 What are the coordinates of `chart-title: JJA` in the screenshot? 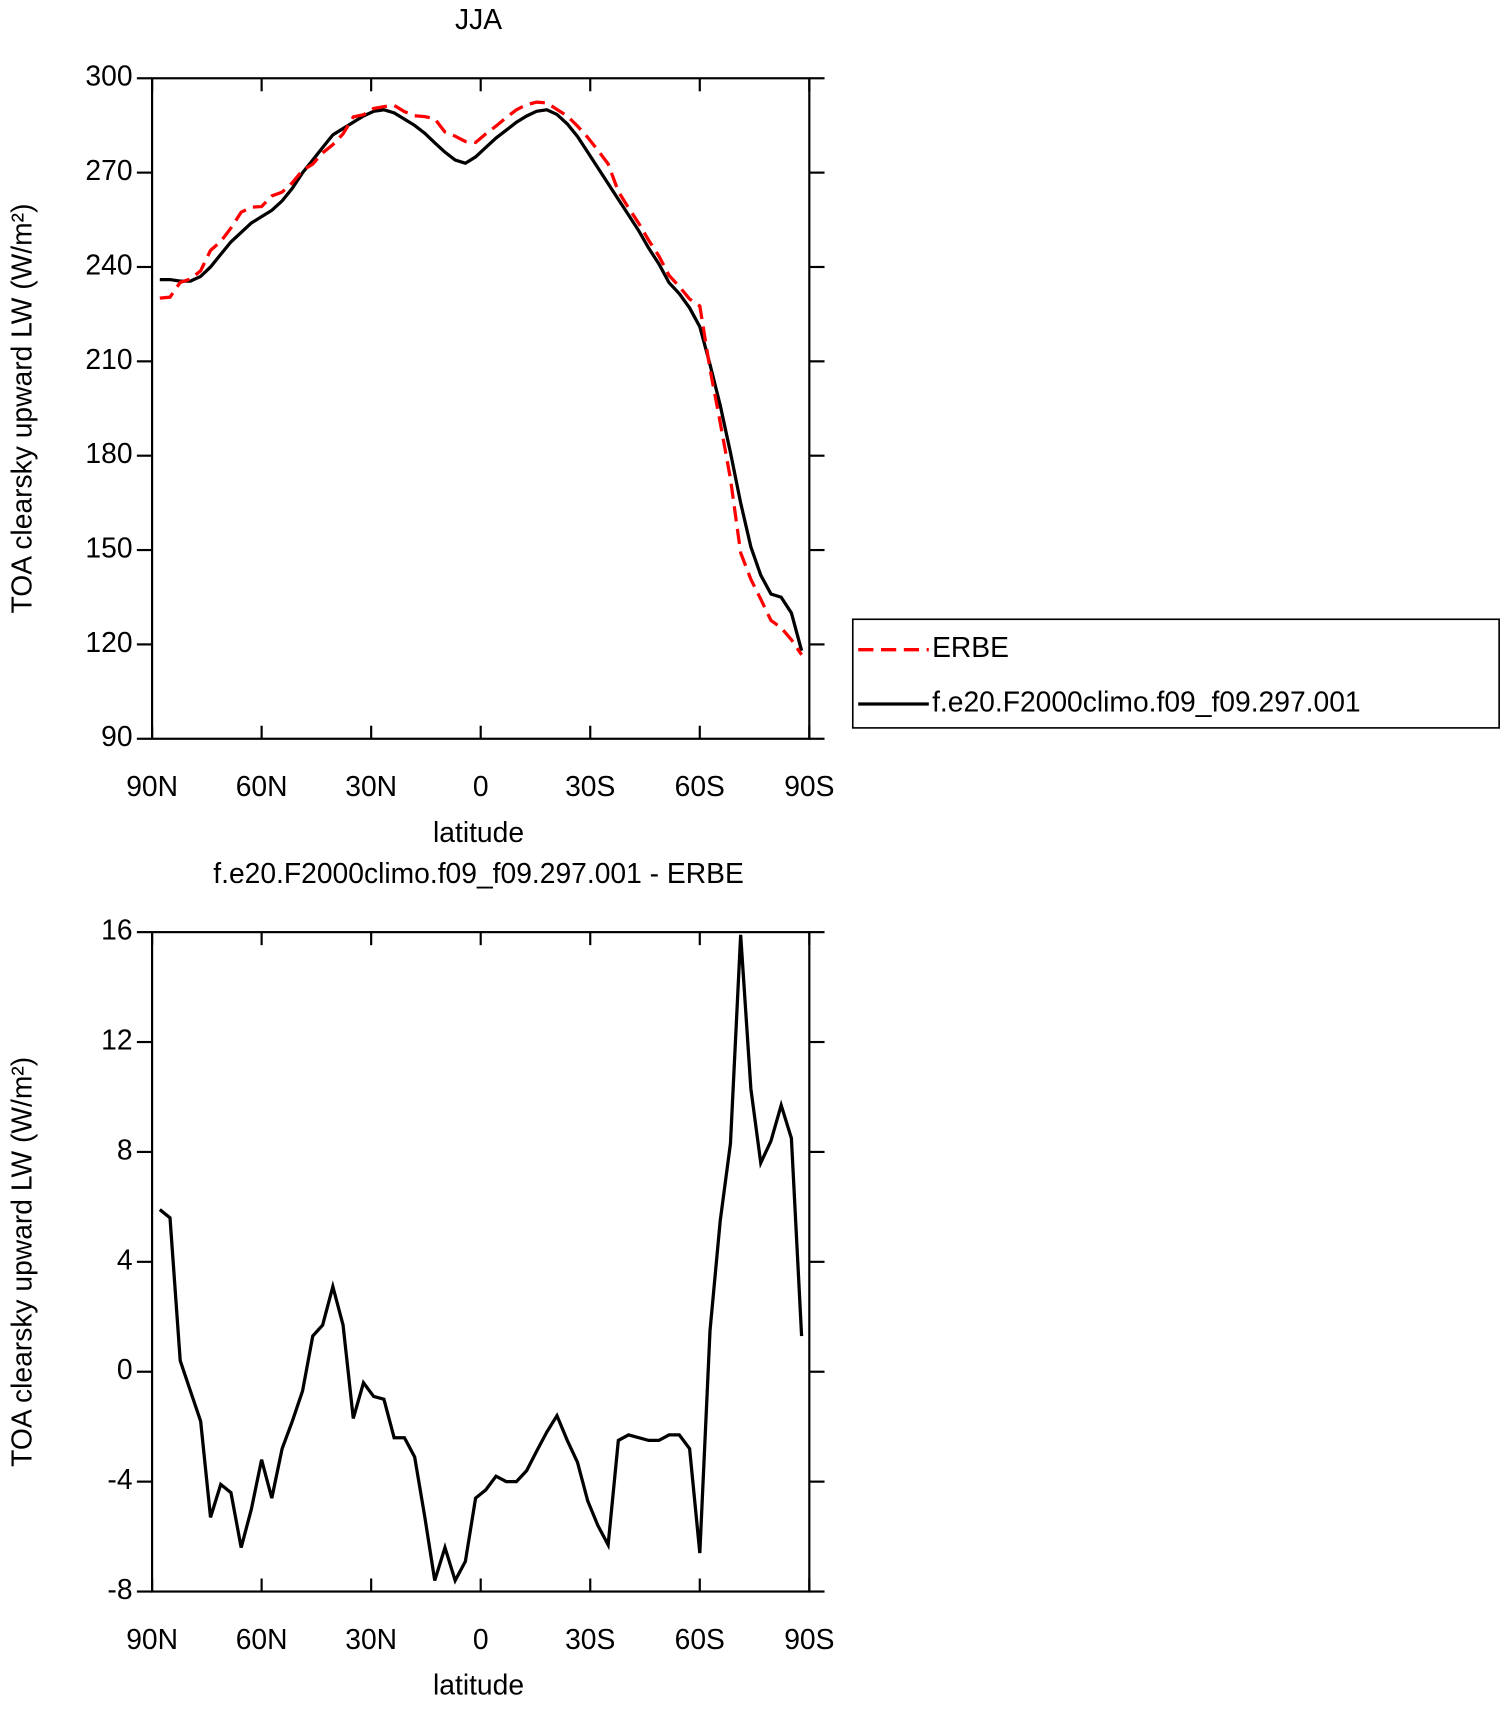 It's located at (478, 19).